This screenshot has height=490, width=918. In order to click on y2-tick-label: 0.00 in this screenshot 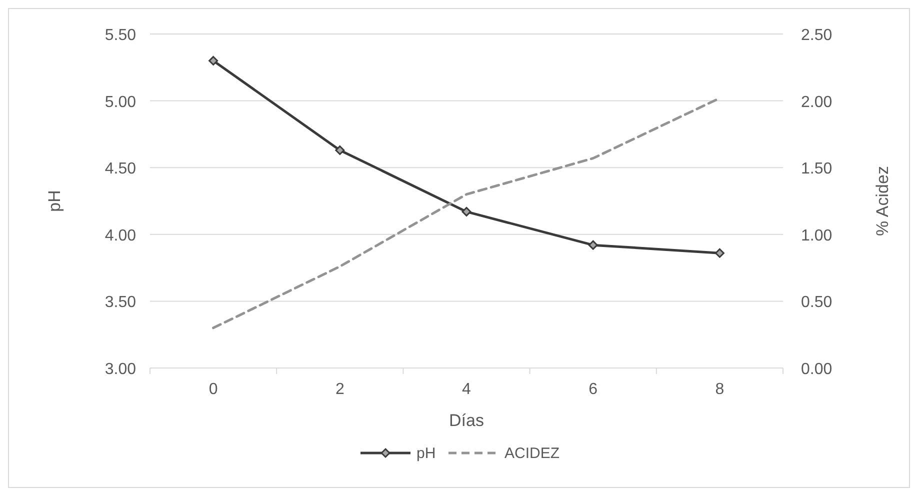, I will do `click(816, 369)`.